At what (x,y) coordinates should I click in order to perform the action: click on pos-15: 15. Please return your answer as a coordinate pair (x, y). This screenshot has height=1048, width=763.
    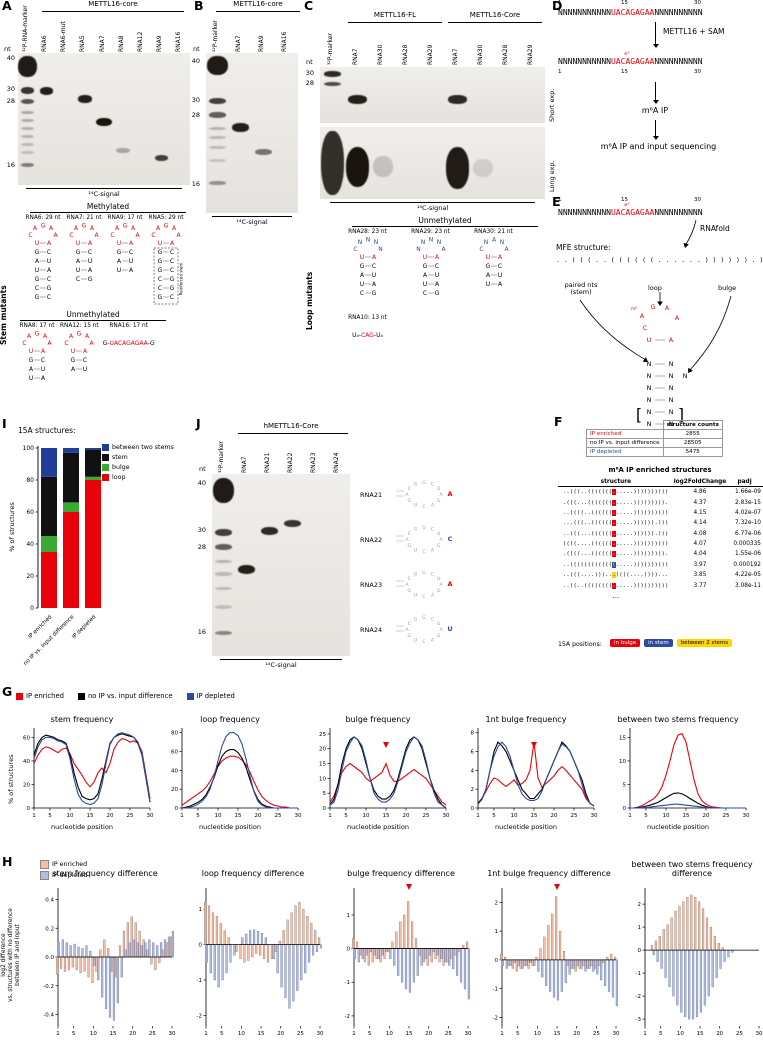
    Looking at the image, I should click on (624, 3).